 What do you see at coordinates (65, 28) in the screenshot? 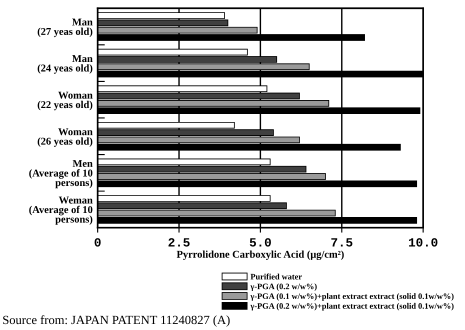
I see `y-tick-label: Man (27 yeas old)` at bounding box center [65, 28].